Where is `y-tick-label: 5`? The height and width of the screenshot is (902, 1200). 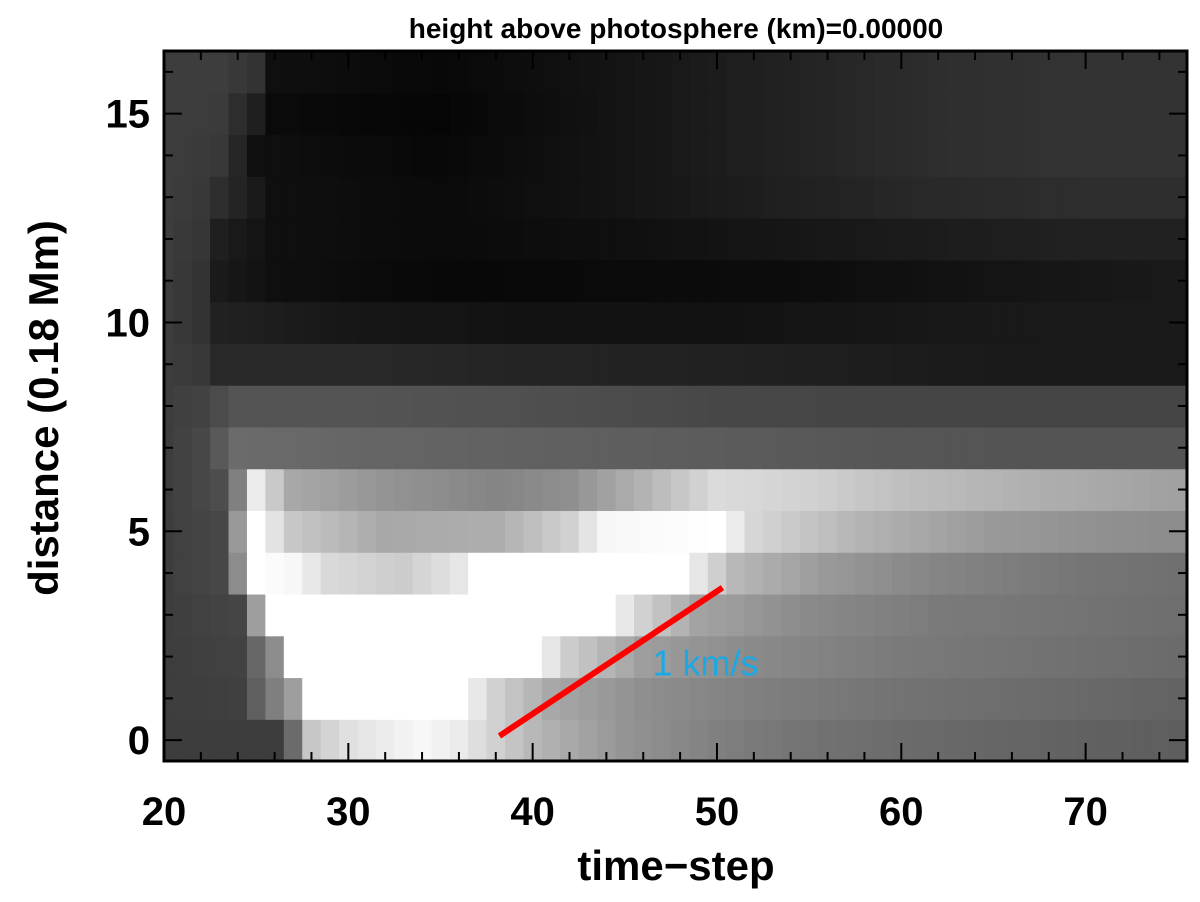
y-tick-label: 5 is located at coordinates (139, 532).